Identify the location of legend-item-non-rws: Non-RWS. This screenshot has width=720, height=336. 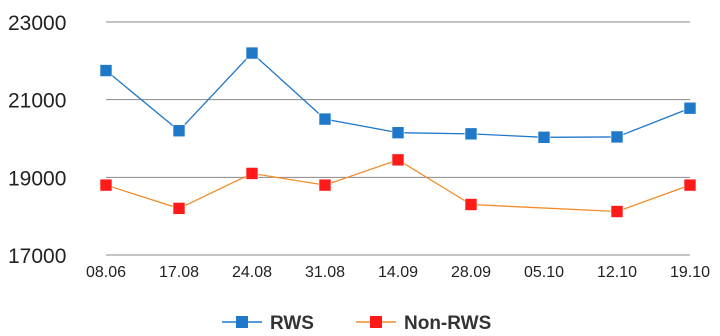
(423, 323).